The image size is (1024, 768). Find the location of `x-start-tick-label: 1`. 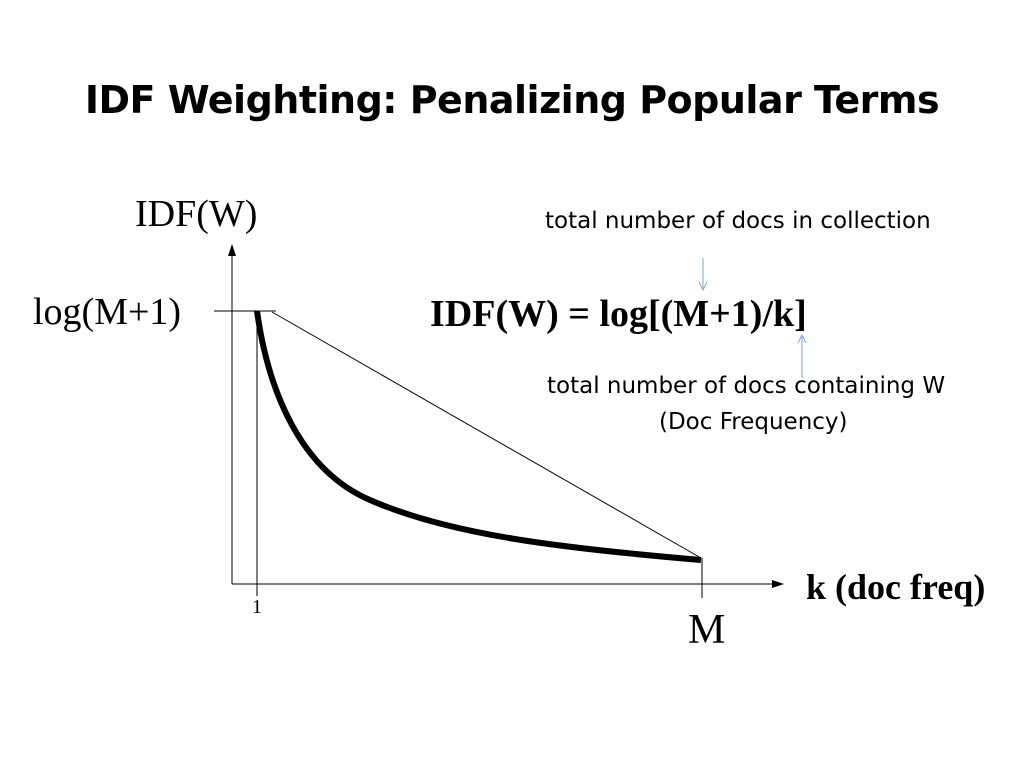

x-start-tick-label: 1 is located at coordinates (257, 607).